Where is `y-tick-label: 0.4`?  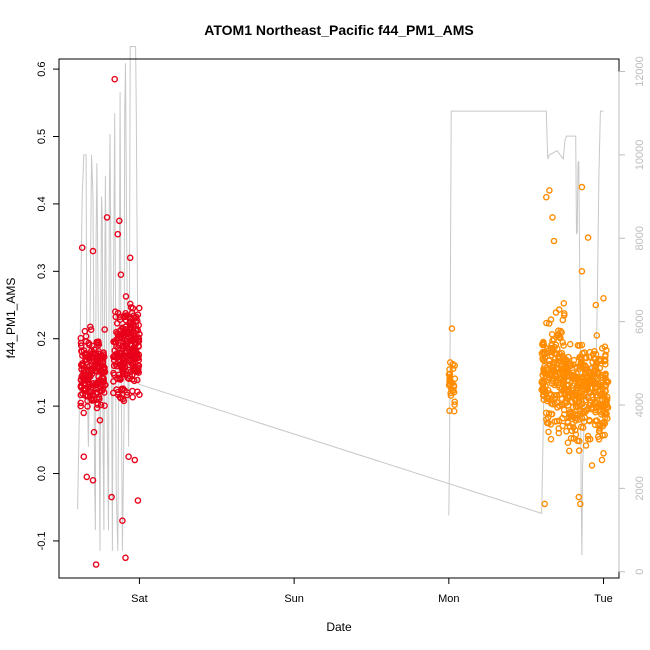 y-tick-label: 0.4 is located at coordinates (42, 203).